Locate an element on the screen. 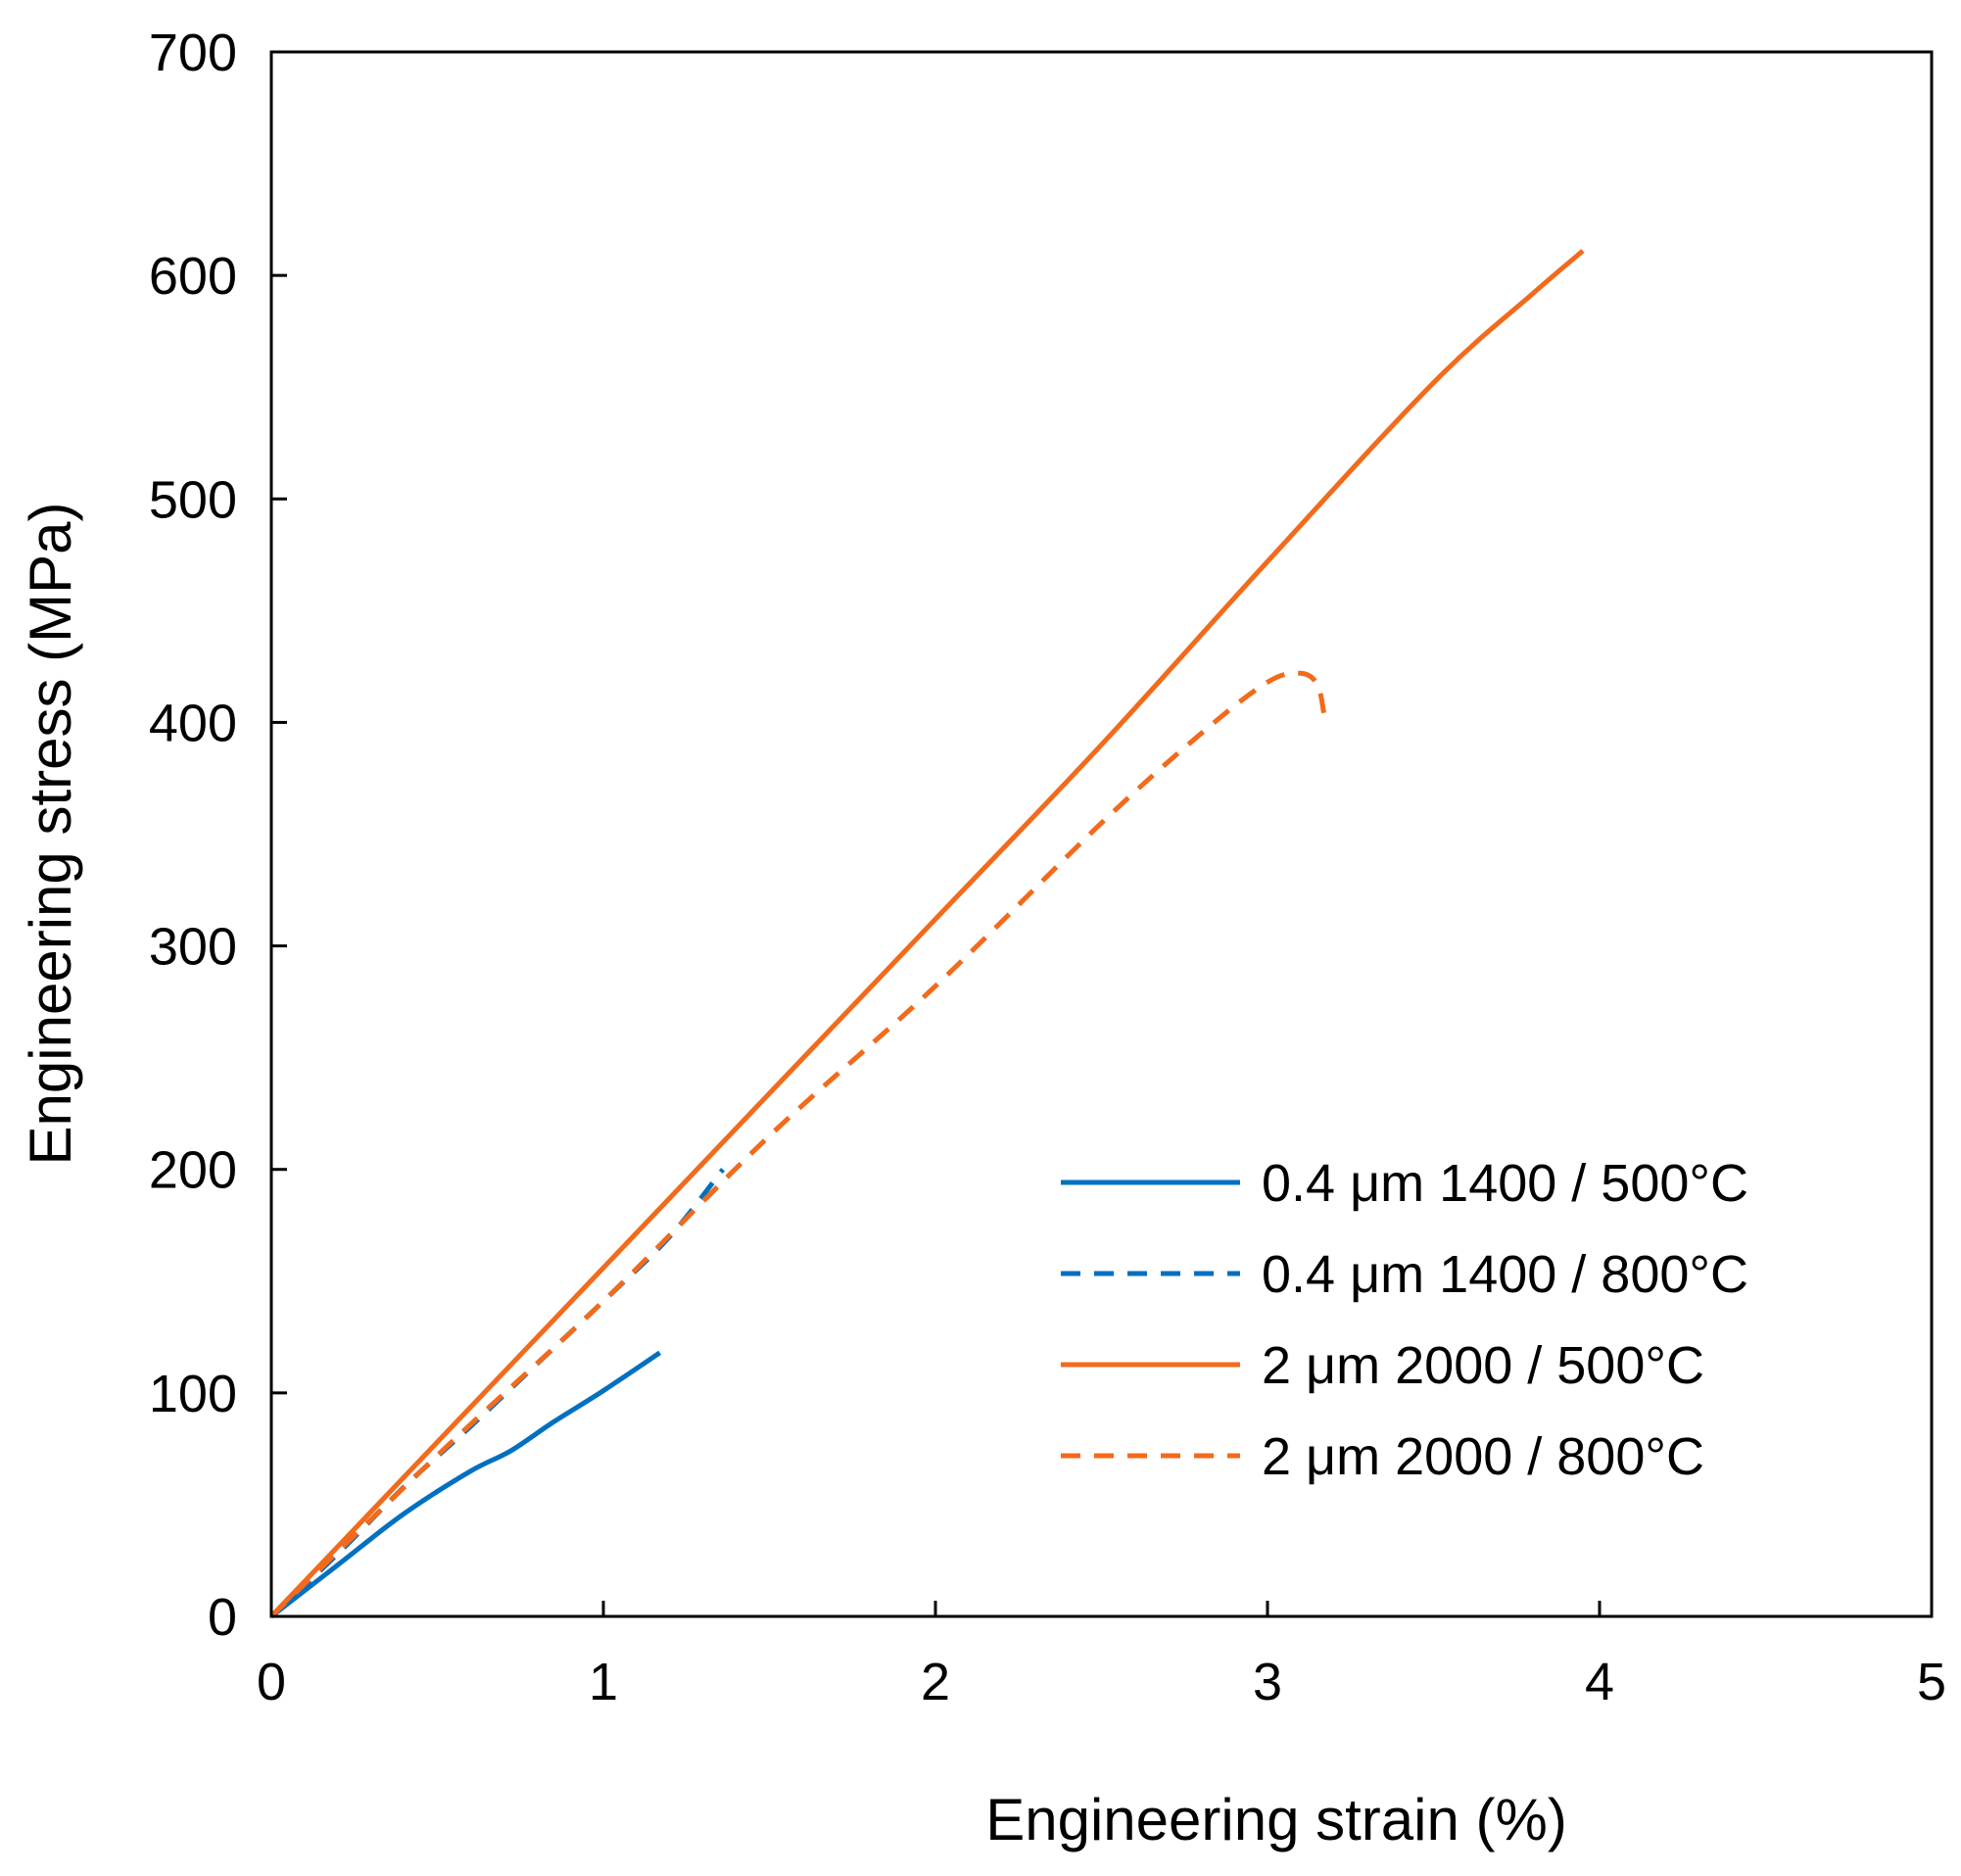  y-axis-title: Engineering stress (MPa) is located at coordinates (50, 834).